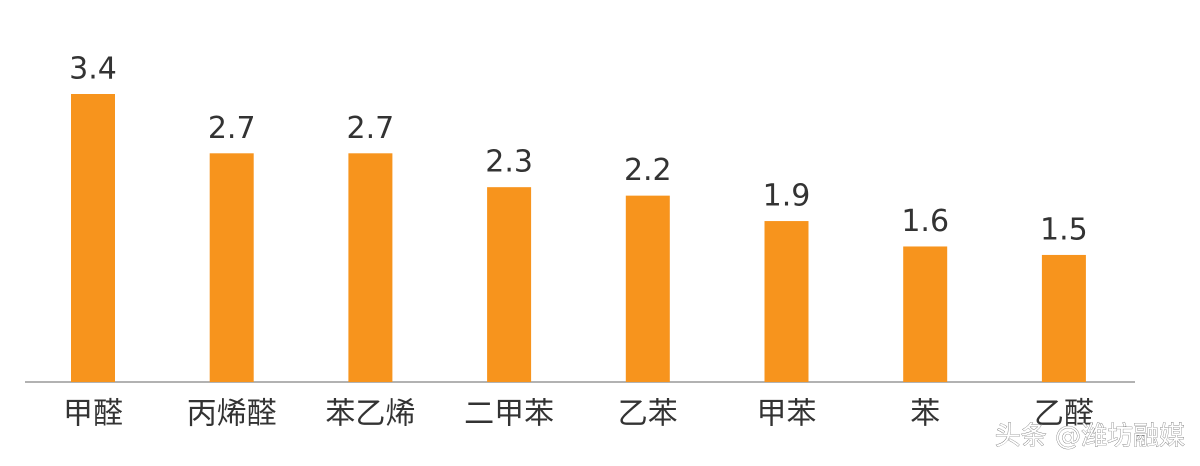  I want to click on value-label: 1.9, so click(787, 196).